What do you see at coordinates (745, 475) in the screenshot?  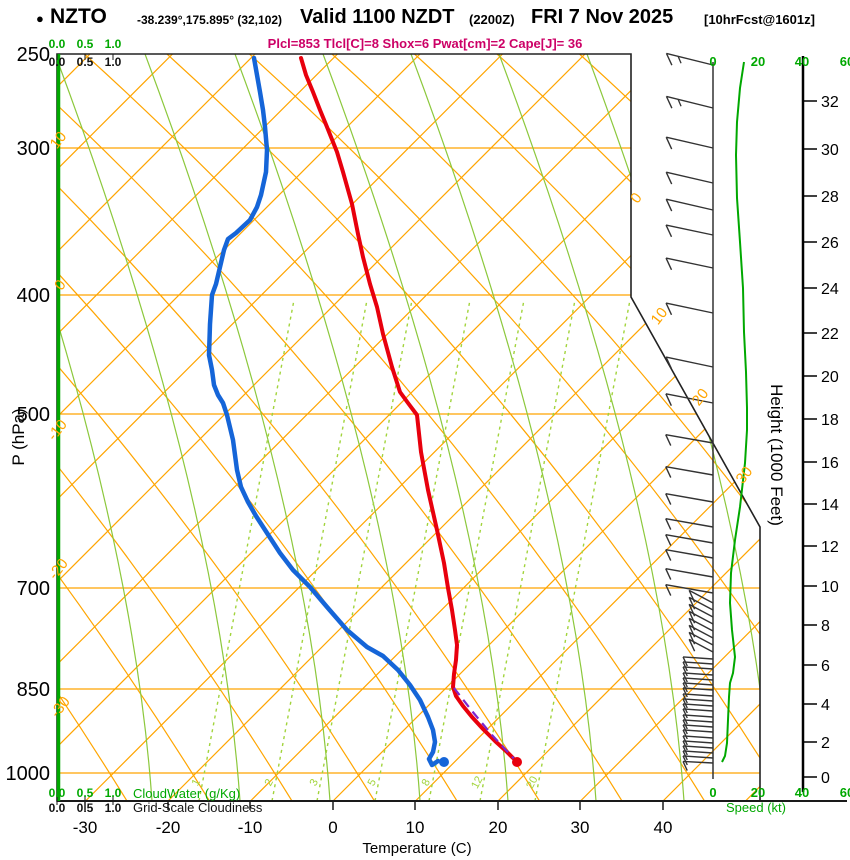 I see `right-edge-isopleth-label: 30` at bounding box center [745, 475].